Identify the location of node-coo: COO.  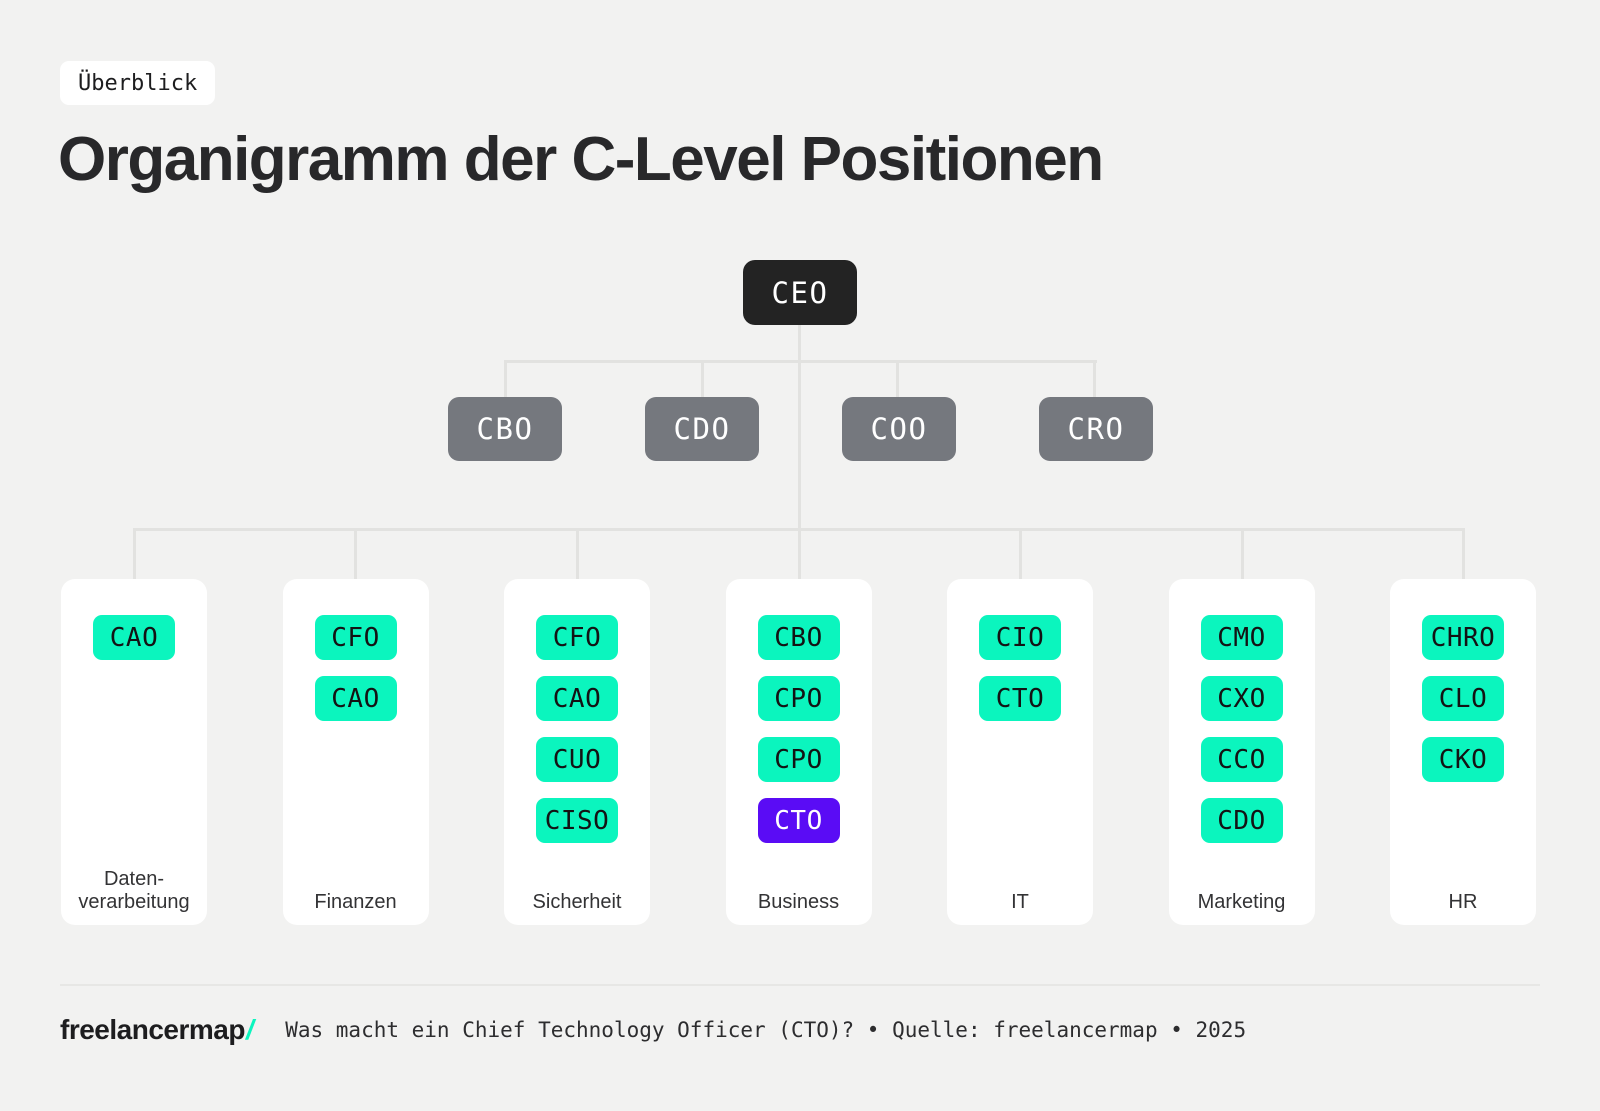
(899, 429).